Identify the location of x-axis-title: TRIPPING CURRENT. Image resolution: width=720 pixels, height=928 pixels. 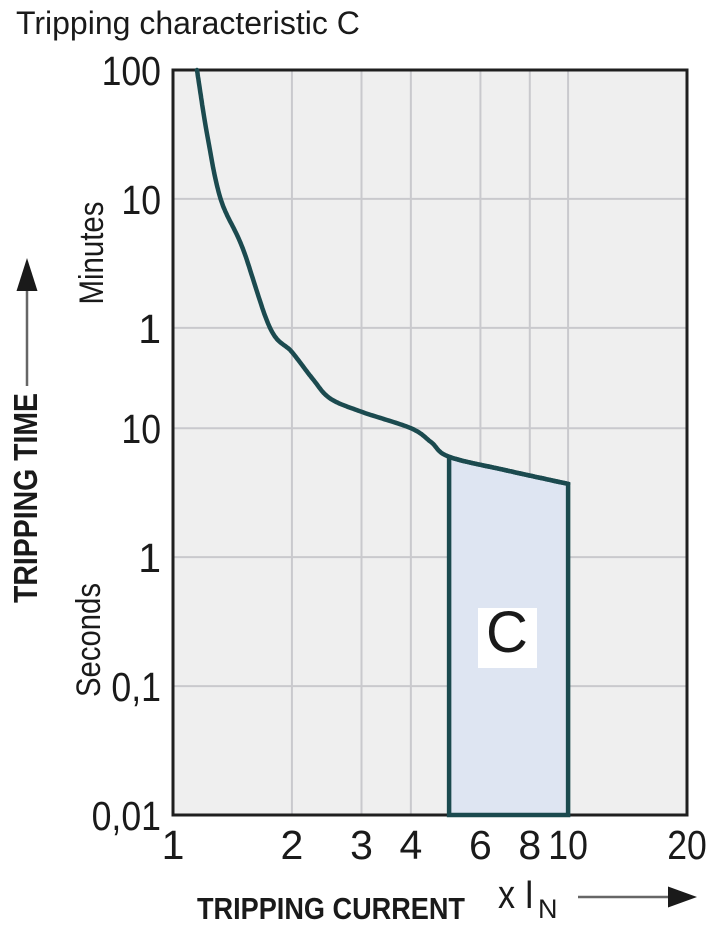
(331, 908).